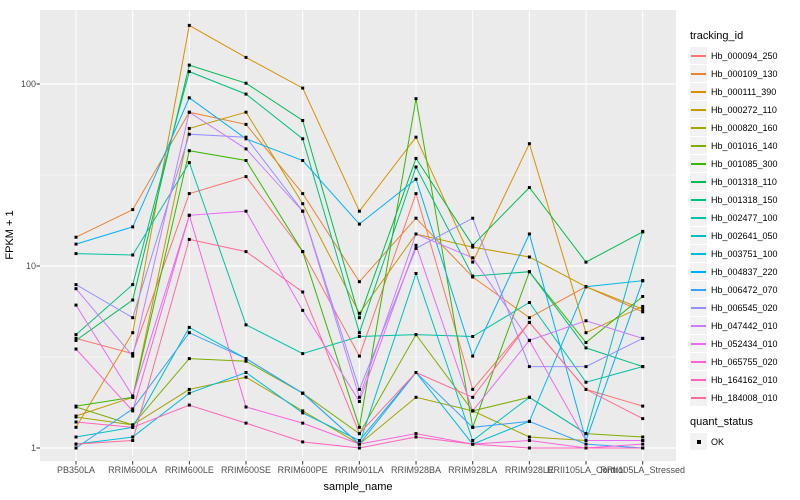 The image size is (800, 500). I want to click on legend-item-Hb_002641_050: Hb_002641_050, so click(744, 235).